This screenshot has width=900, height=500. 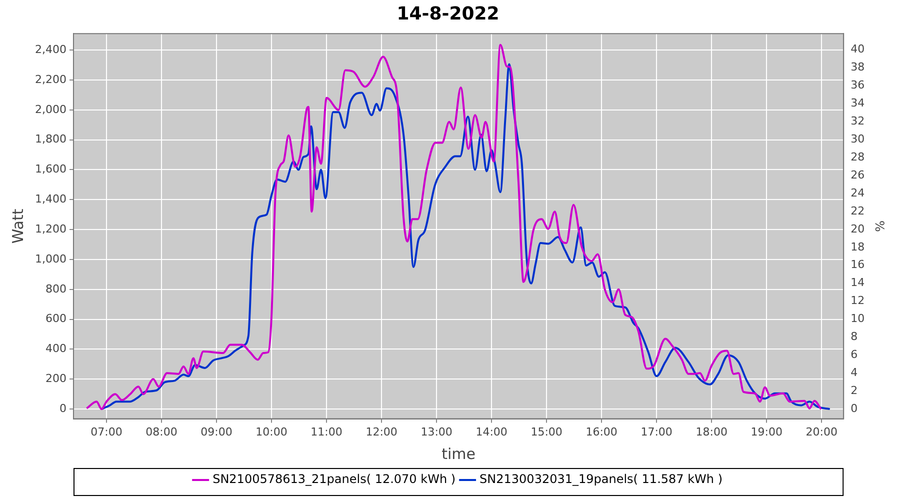 I want to click on x-tick-label: 17:00, so click(x=656, y=431).